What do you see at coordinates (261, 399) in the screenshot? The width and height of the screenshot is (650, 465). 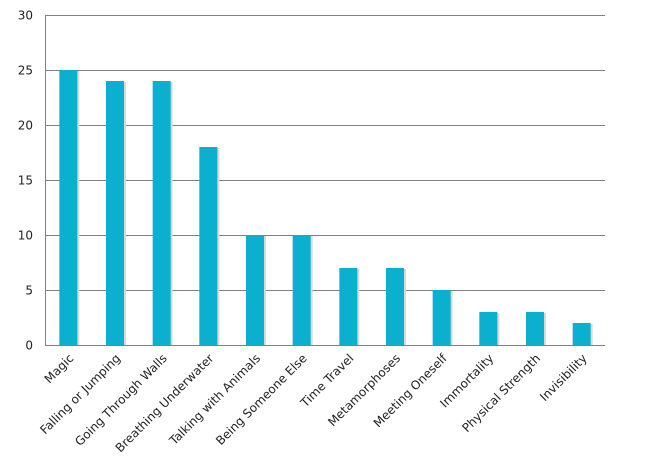 I see `x-tick-label: Being Someone Else` at bounding box center [261, 399].